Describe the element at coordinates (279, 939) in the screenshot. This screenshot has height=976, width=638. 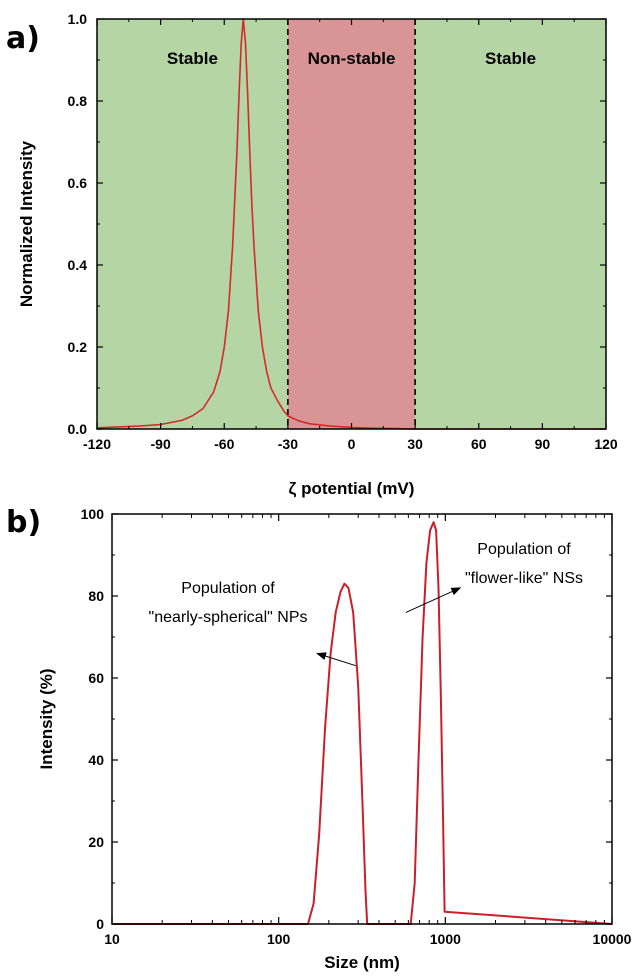
I see `x-tick-label: 100` at that location.